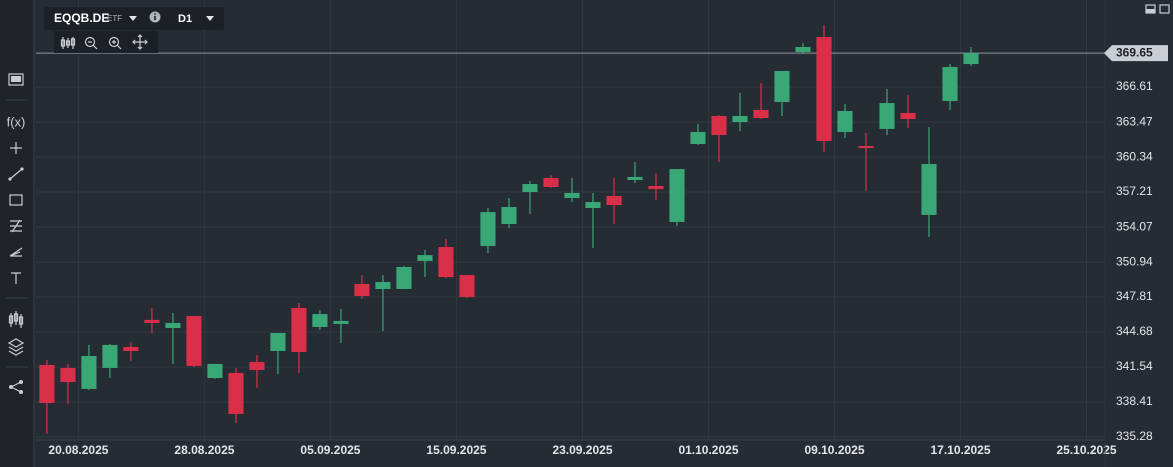 Image resolution: width=1173 pixels, height=467 pixels. Describe the element at coordinates (1134, 436) in the screenshot. I see `y-tick-label: 335.28` at that location.